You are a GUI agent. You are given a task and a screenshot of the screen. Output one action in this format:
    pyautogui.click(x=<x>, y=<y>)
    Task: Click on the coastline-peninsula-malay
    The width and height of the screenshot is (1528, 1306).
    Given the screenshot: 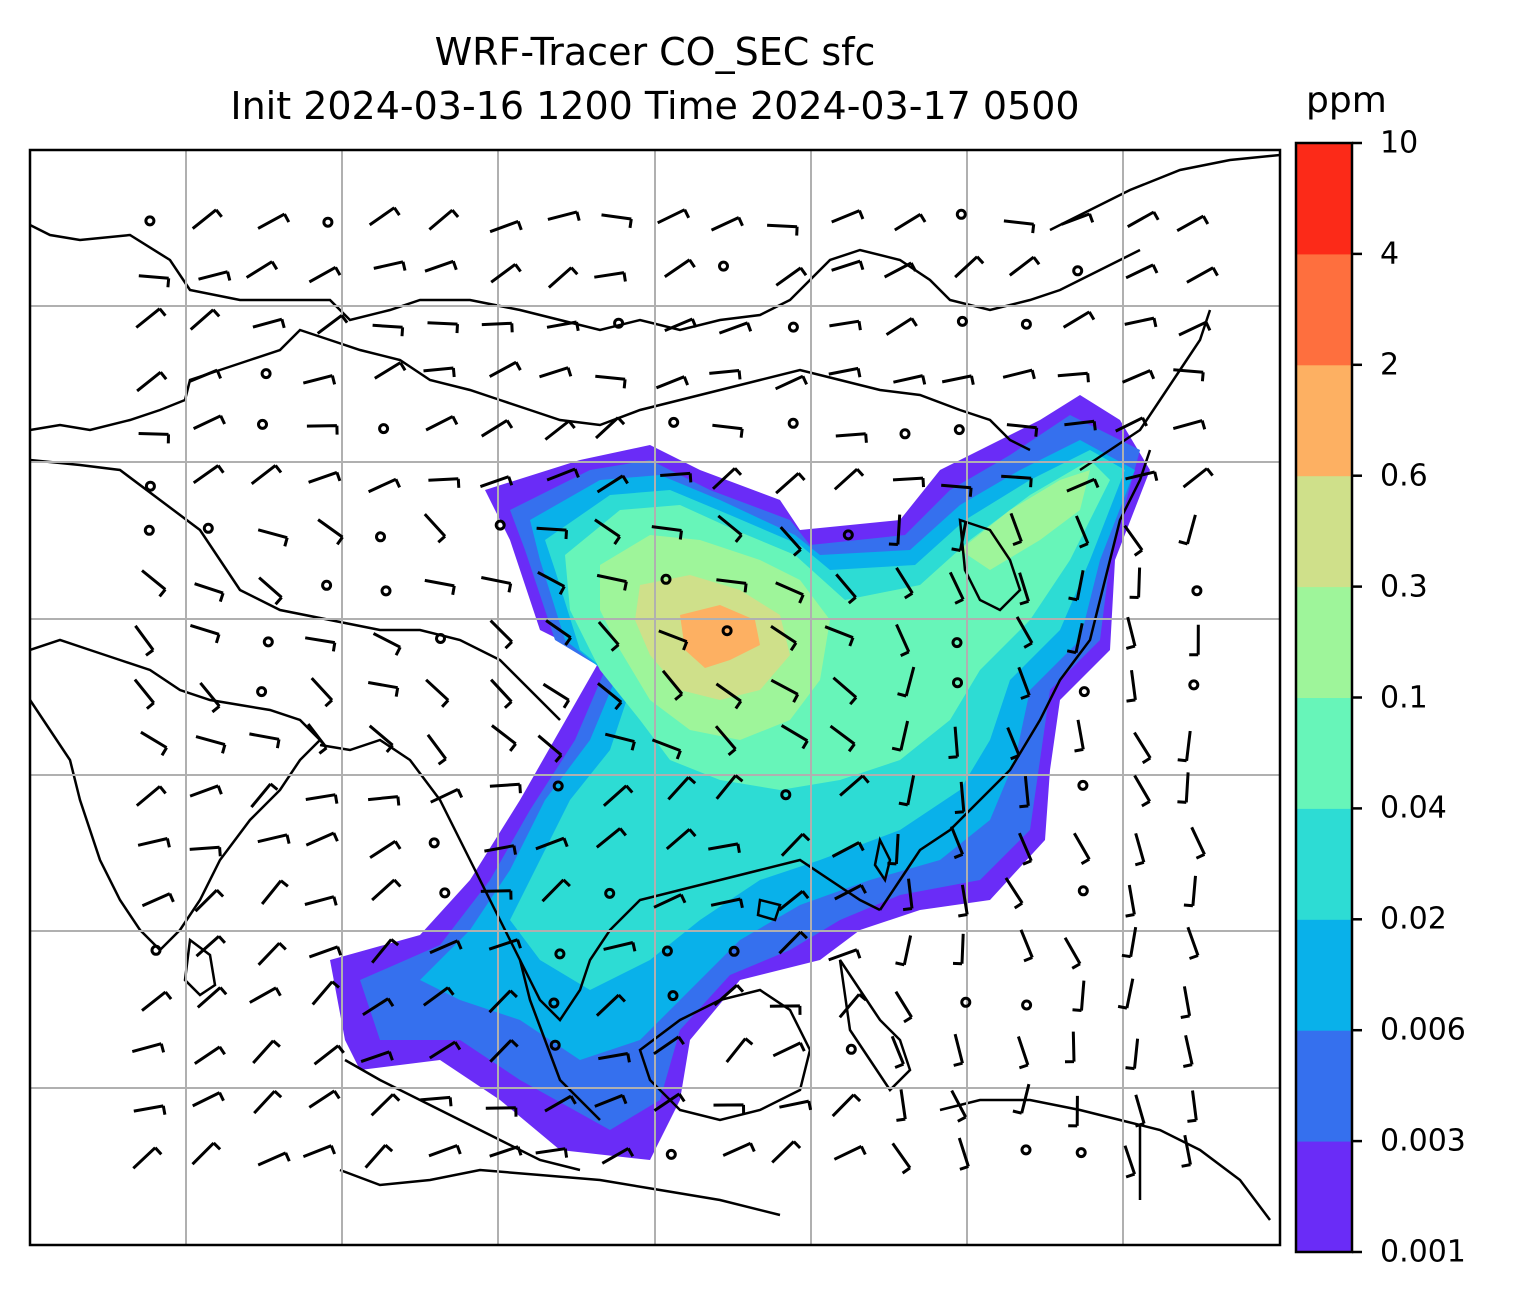 What is the action you would take?
    pyautogui.click(x=559, y=1040)
    